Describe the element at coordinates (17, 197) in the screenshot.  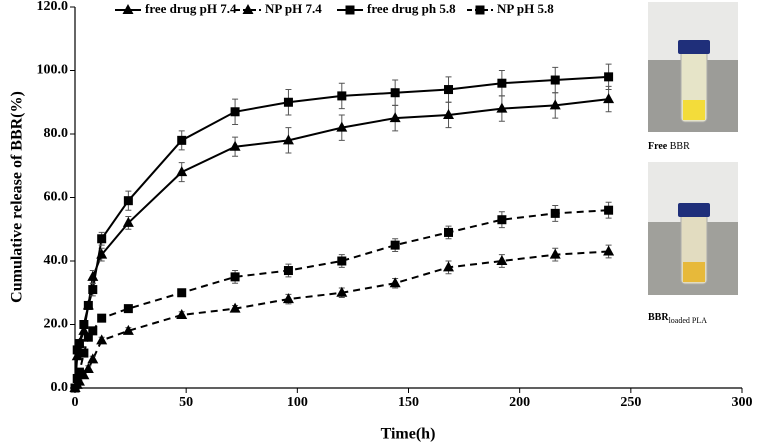
I see `y-axis-title: Cumulative release of BBR(%)` at that location.